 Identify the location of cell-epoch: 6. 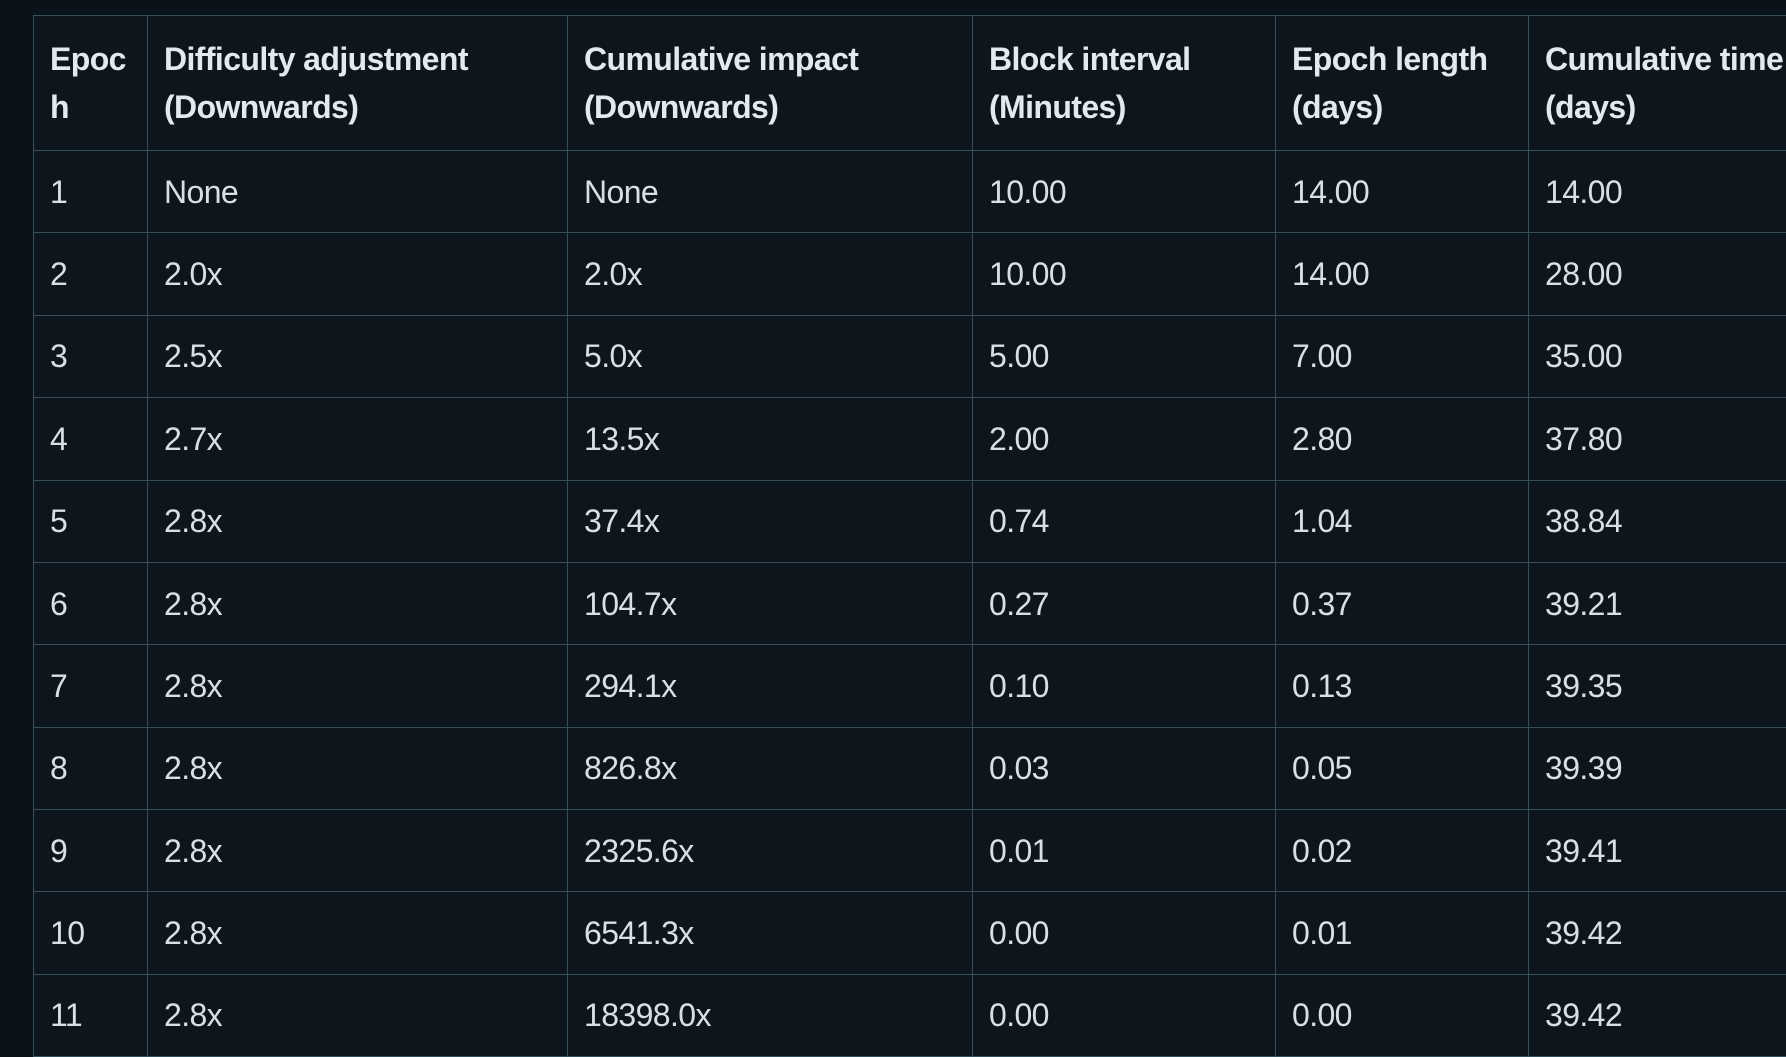
(91, 603).